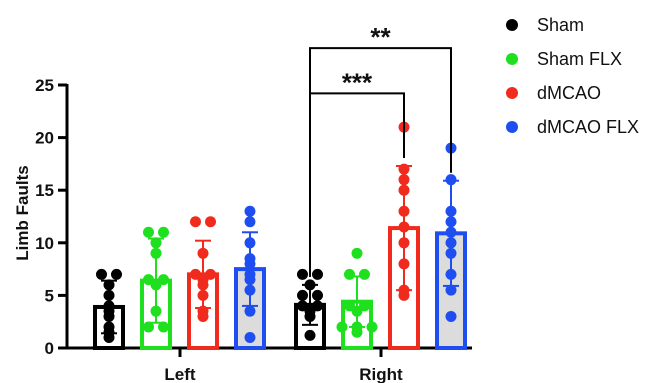 The height and width of the screenshot is (383, 659). What do you see at coordinates (44, 138) in the screenshot?
I see `y-tick-label: 20` at bounding box center [44, 138].